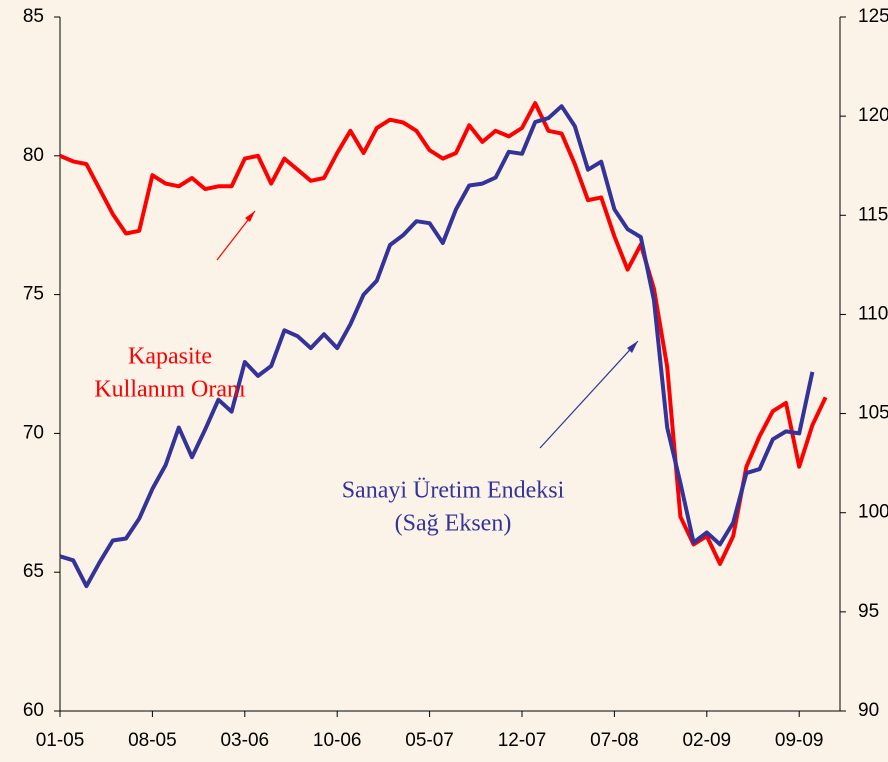 Image resolution: width=888 pixels, height=762 pixels. Describe the element at coordinates (873, 413) in the screenshot. I see `y2-tick-label: 105` at that location.